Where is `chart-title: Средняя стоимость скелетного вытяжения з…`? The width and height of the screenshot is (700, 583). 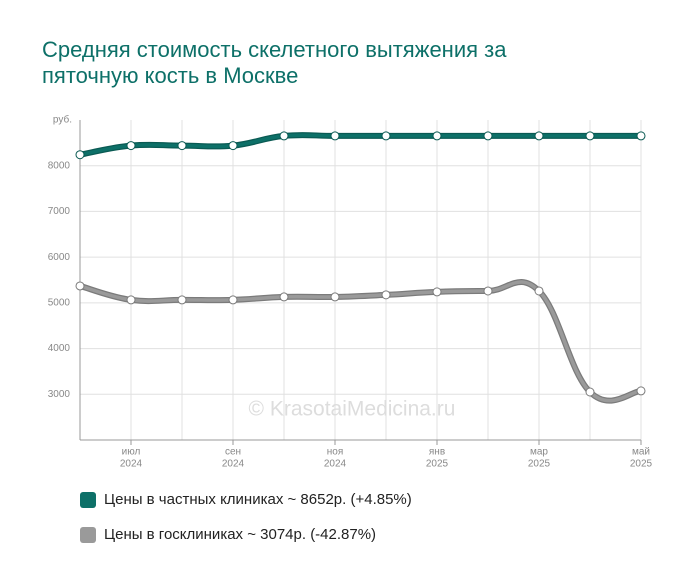
chart-title: Средняя стоимость скелетного вытяжения з… is located at coordinates (274, 49).